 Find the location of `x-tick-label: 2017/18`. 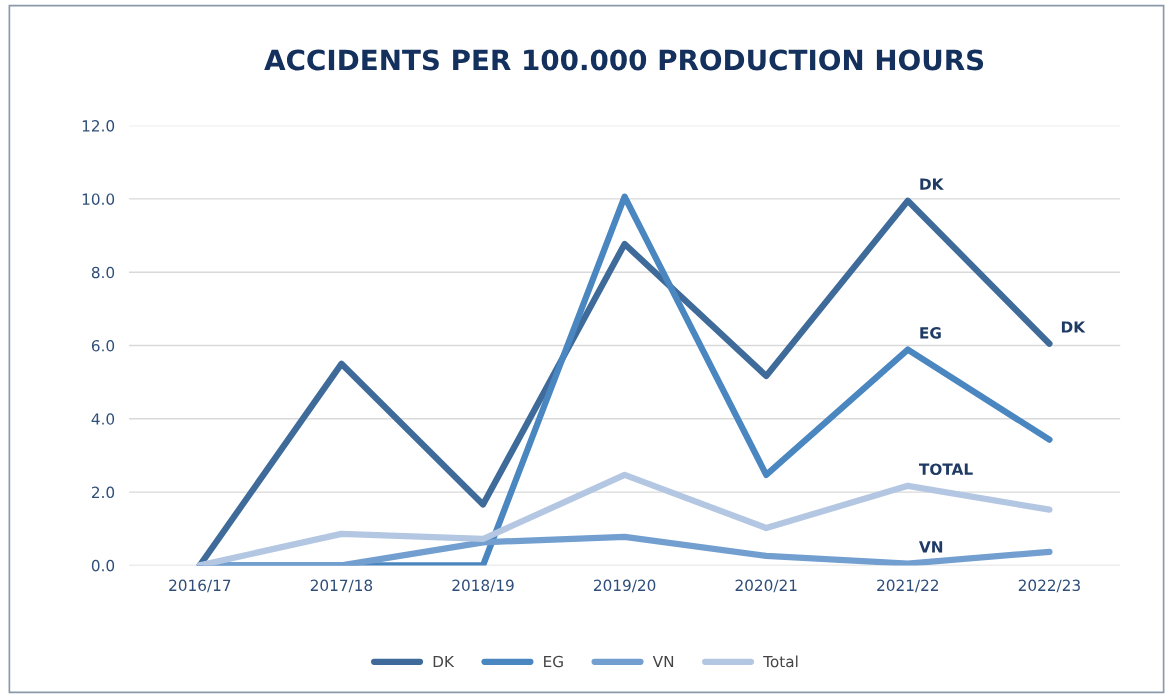

x-tick-label: 2017/18 is located at coordinates (341, 586).